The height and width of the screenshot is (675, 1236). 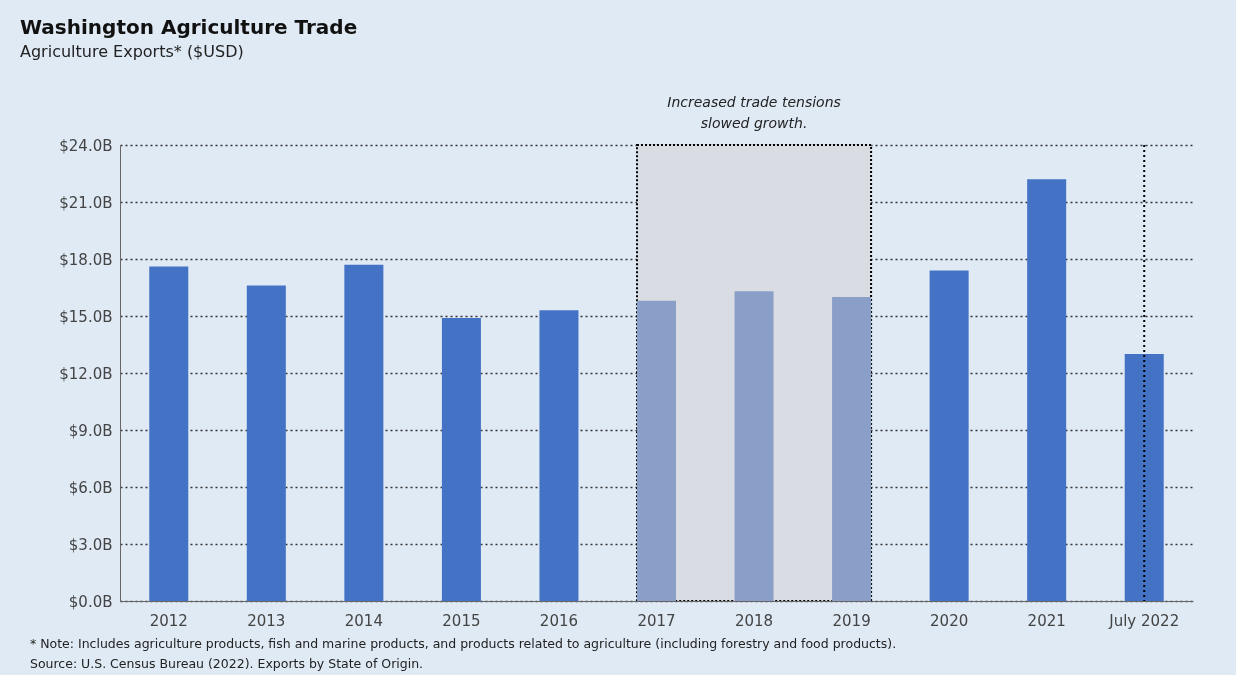 What do you see at coordinates (851, 620) in the screenshot?
I see `x-tick-label: 2019` at bounding box center [851, 620].